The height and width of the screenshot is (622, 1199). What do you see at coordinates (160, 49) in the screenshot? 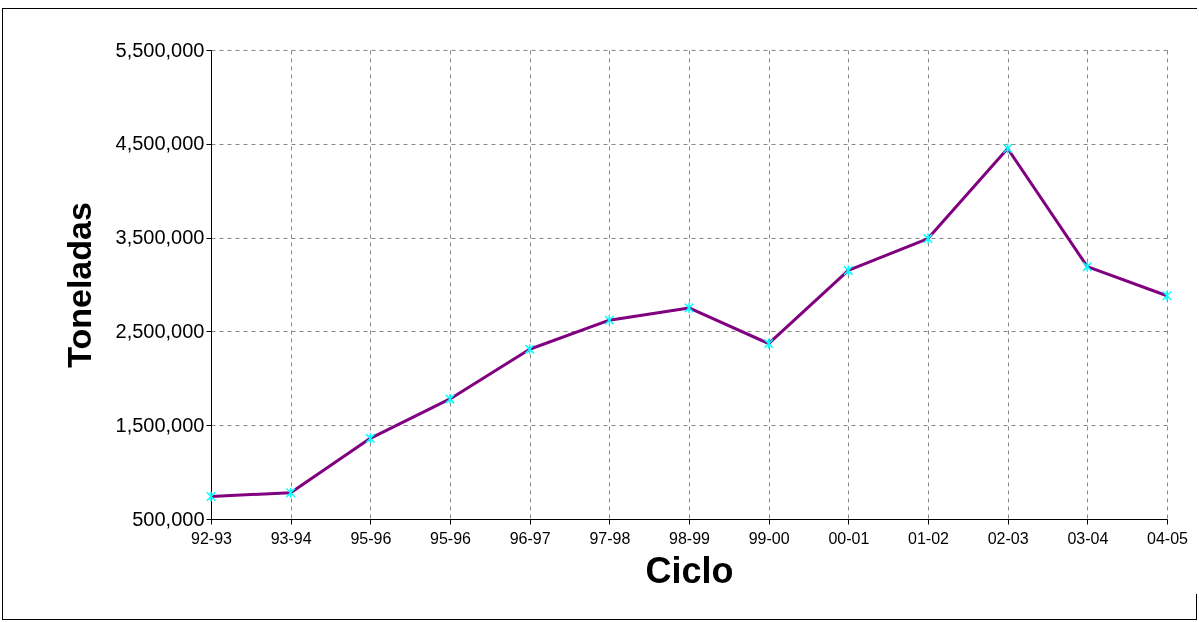
I see `y-tick-label: 5,500,000` at bounding box center [160, 49].